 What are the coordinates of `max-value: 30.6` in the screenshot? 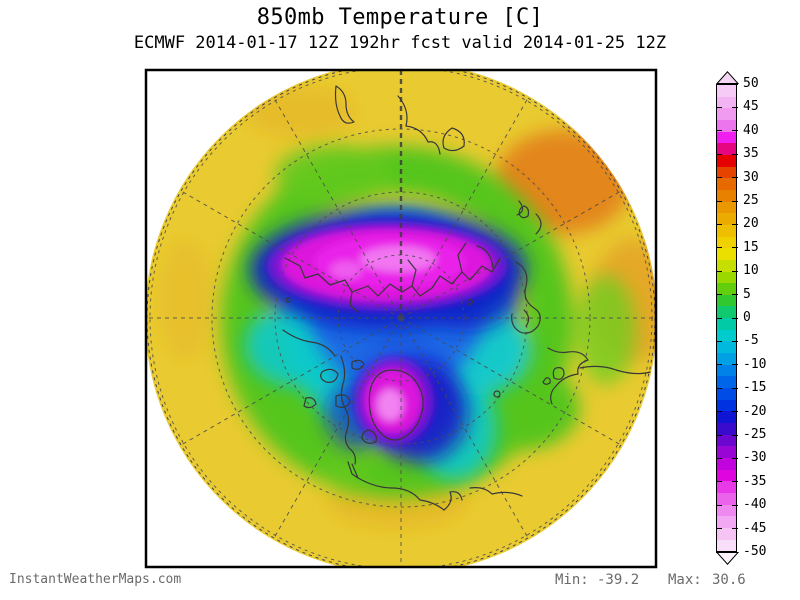 It's located at (729, 580).